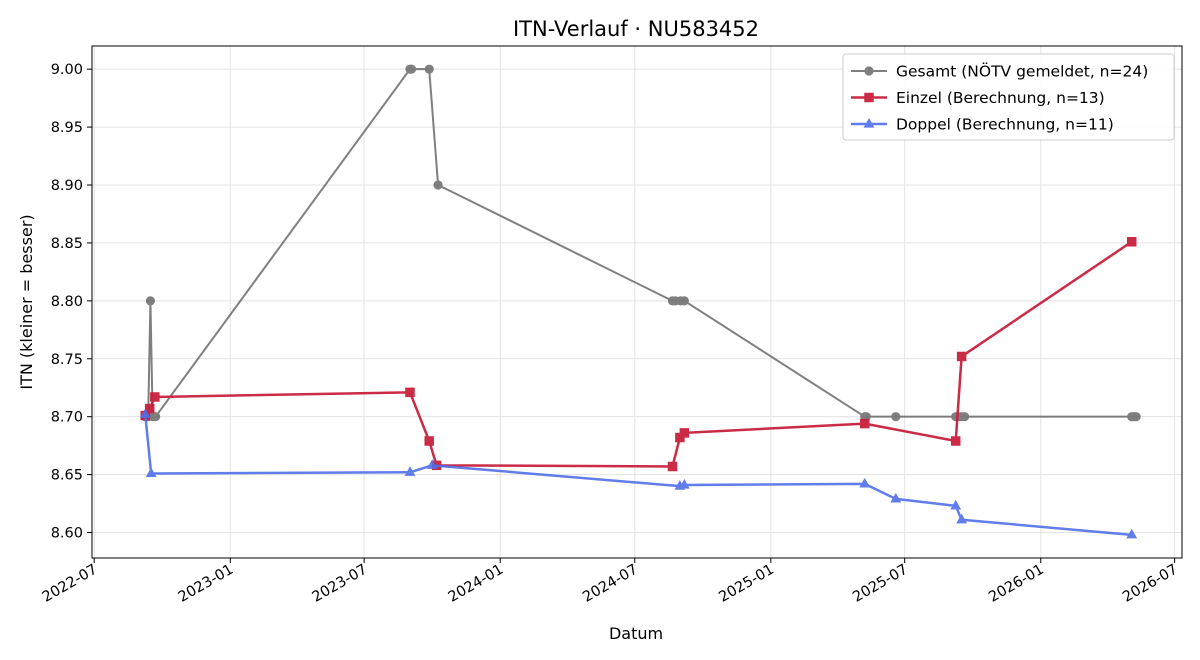  What do you see at coordinates (26, 301) in the screenshot?
I see `y-axis-label: ITN (kleiner = besser)` at bounding box center [26, 301].